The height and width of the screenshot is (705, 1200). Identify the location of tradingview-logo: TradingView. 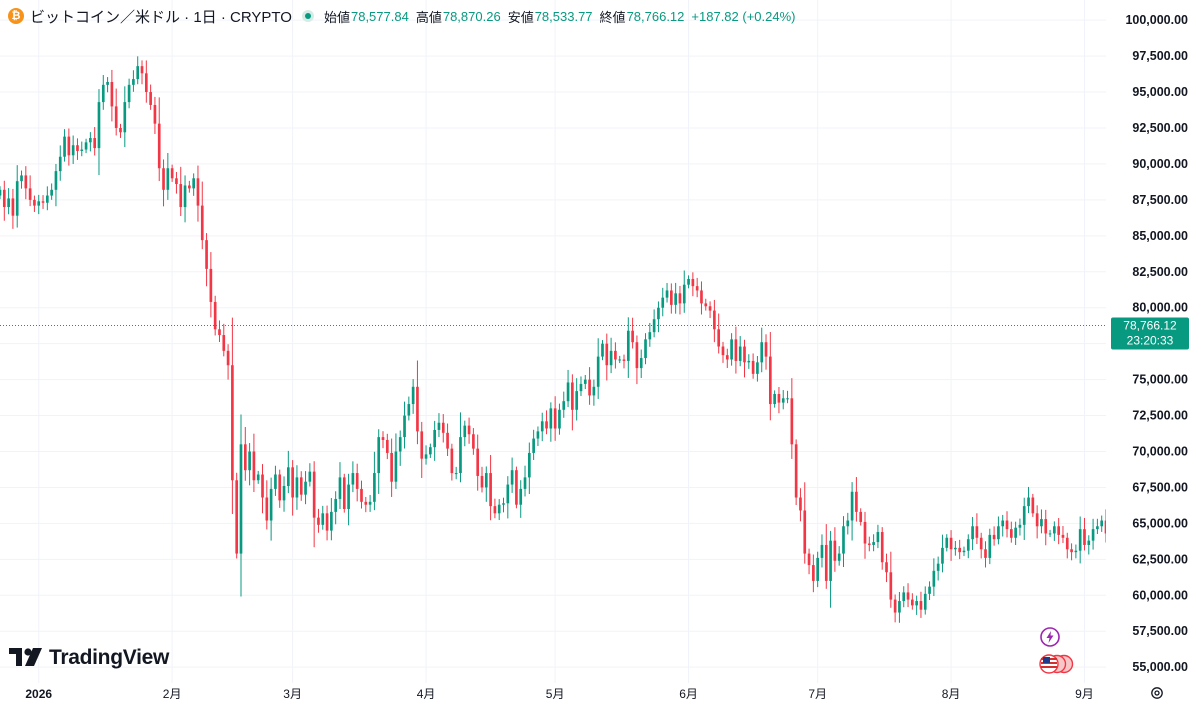
(89, 658).